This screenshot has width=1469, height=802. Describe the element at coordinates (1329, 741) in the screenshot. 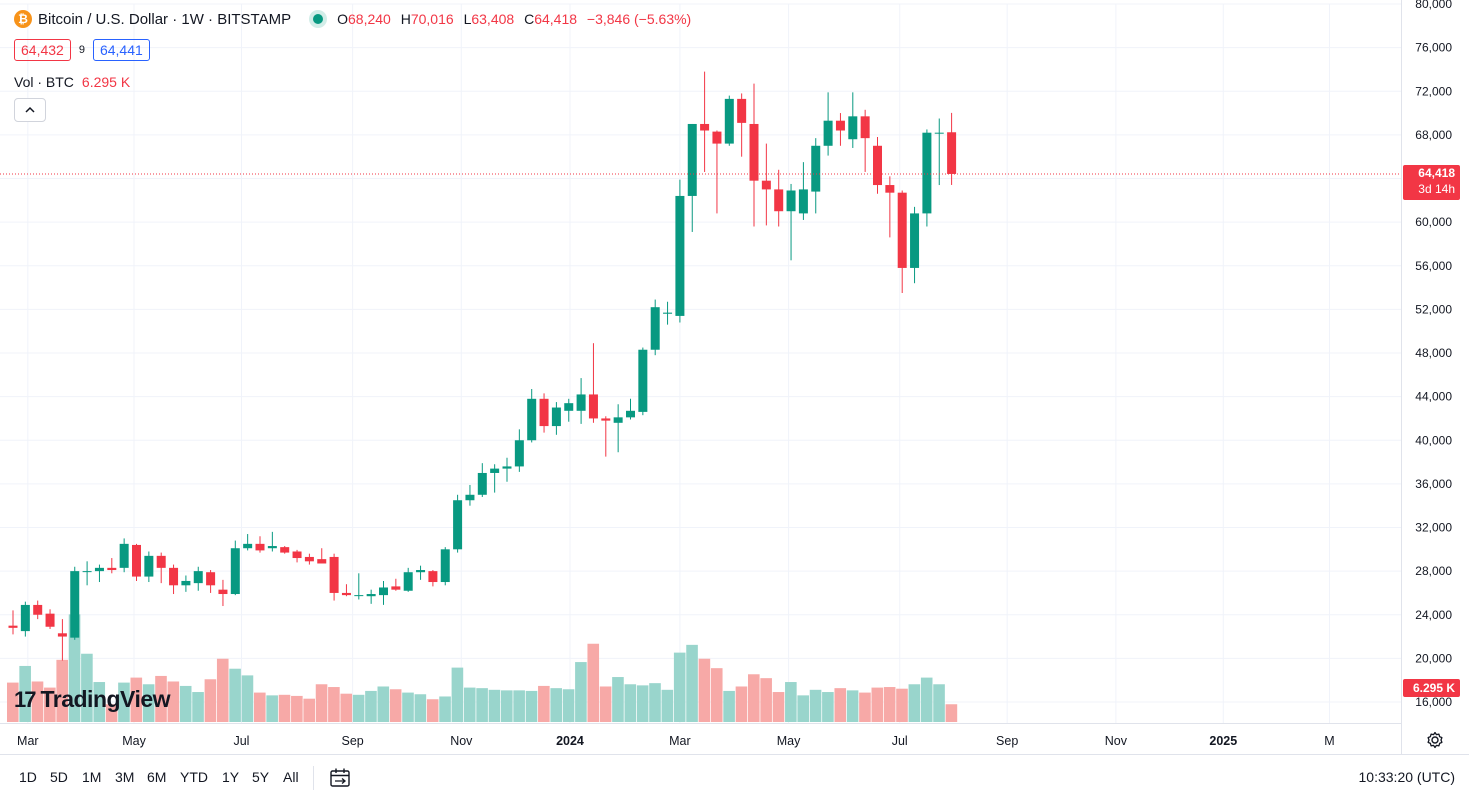

I see `x-tick-label: M` at that location.